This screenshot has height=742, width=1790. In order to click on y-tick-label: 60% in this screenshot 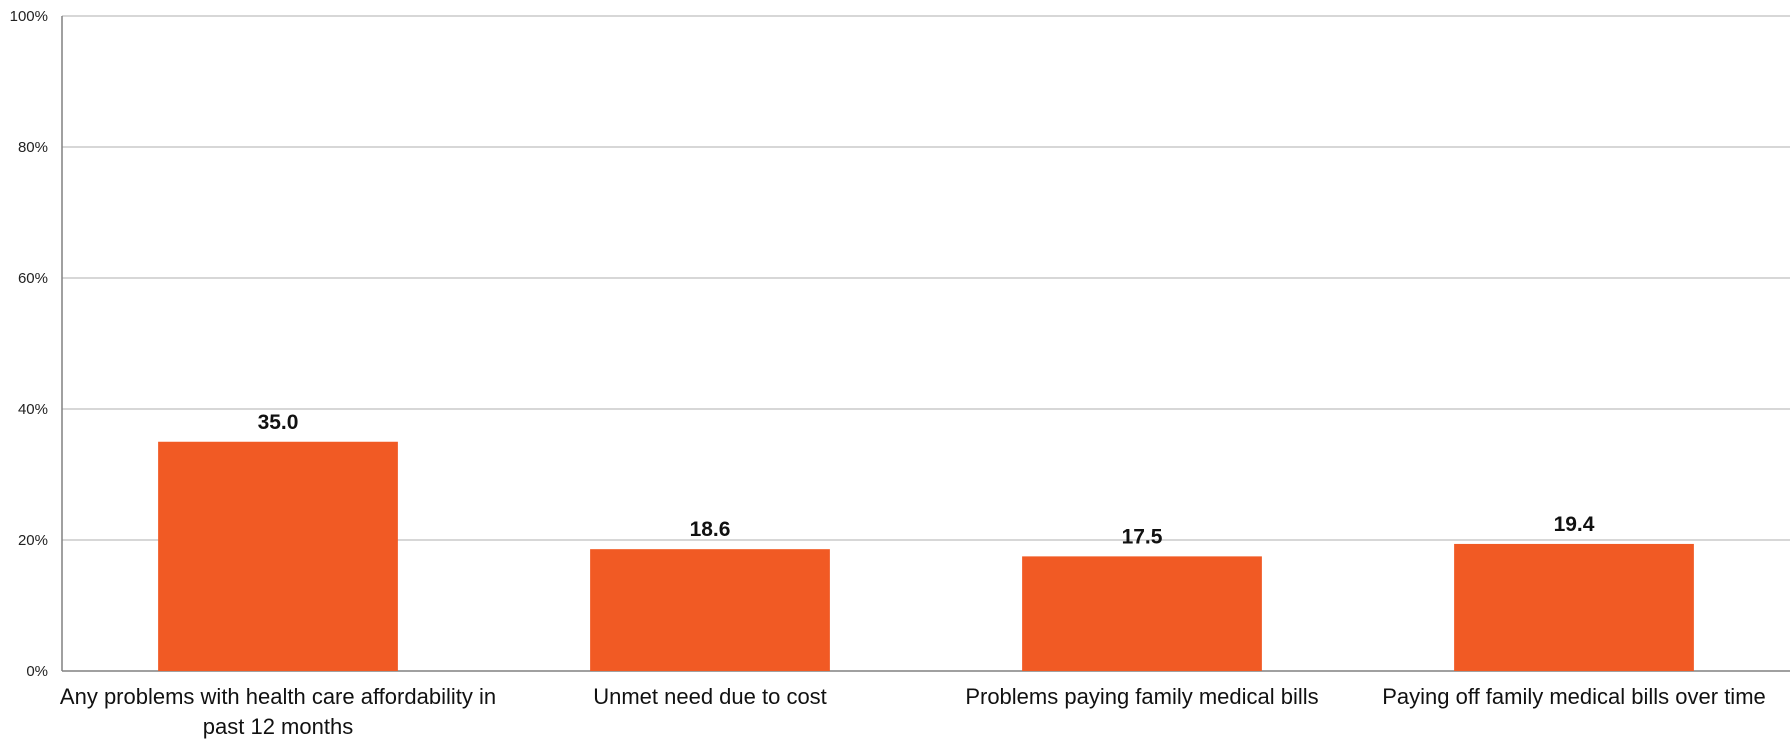, I will do `click(33, 278)`.